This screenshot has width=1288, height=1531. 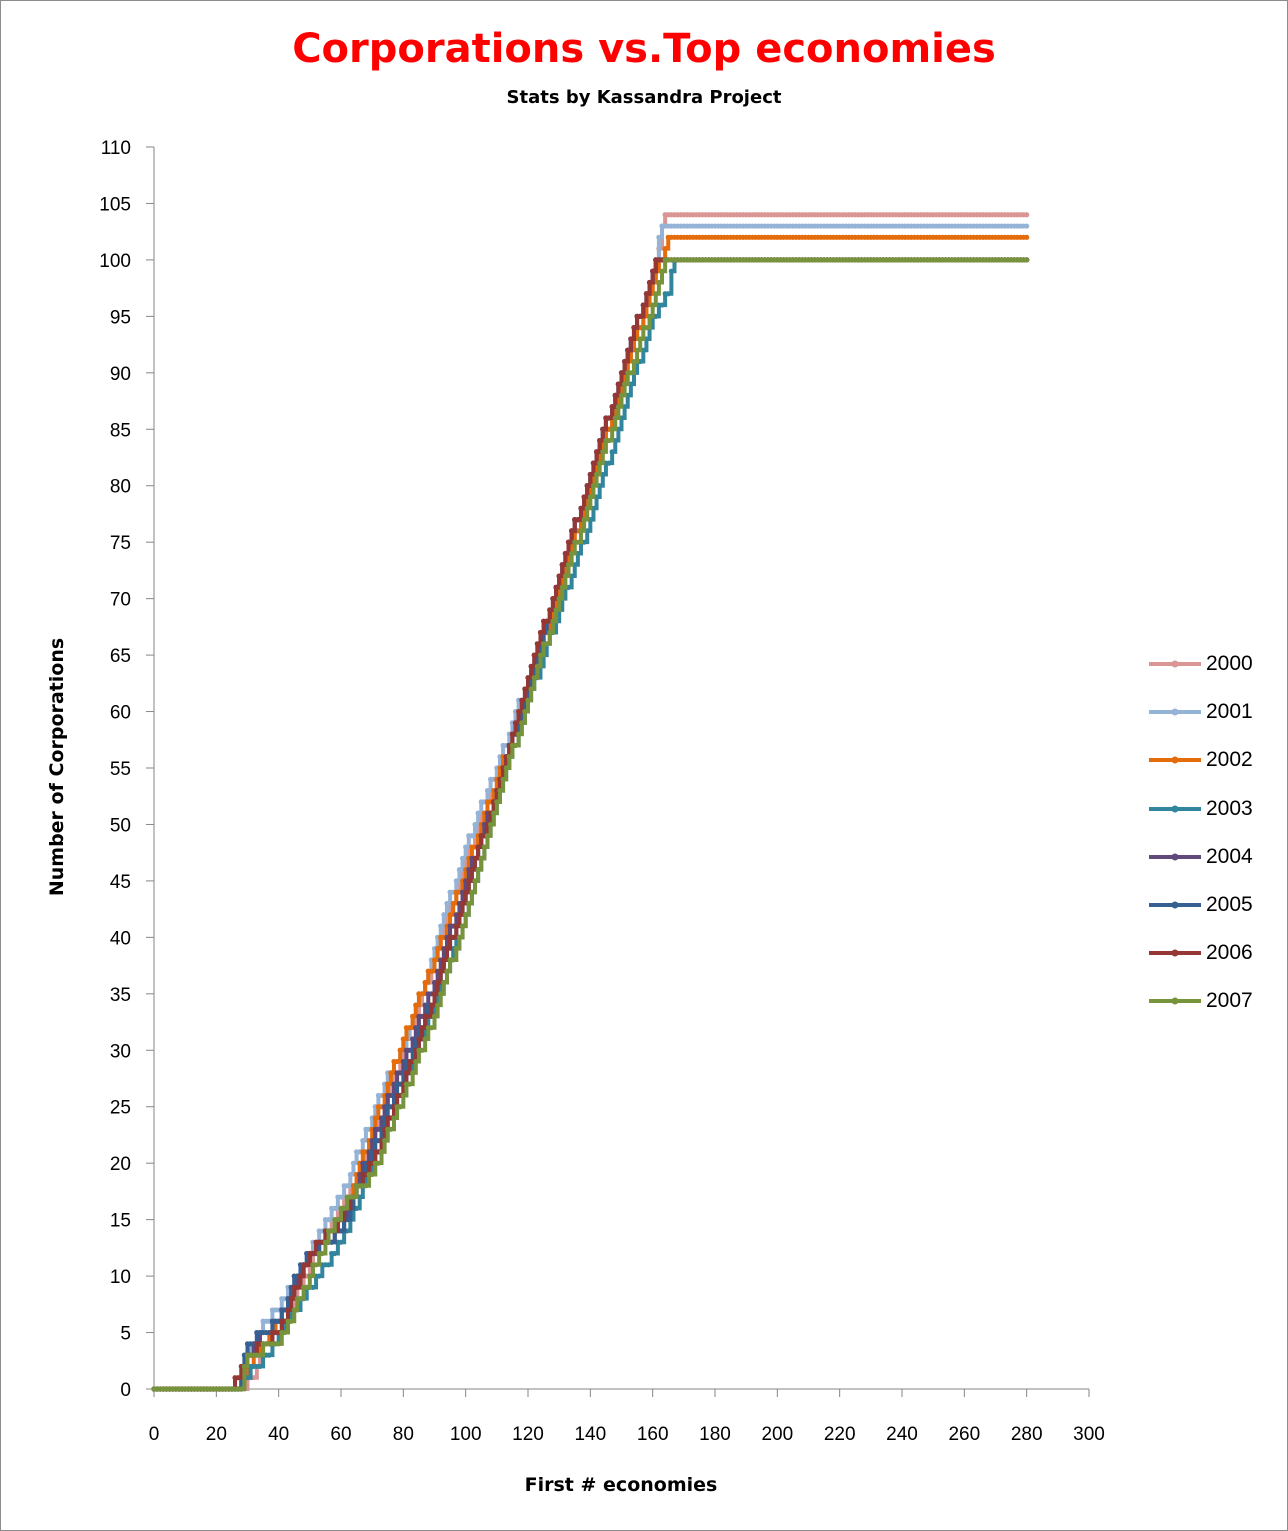 I want to click on x-tick-label: 60, so click(x=340, y=1434).